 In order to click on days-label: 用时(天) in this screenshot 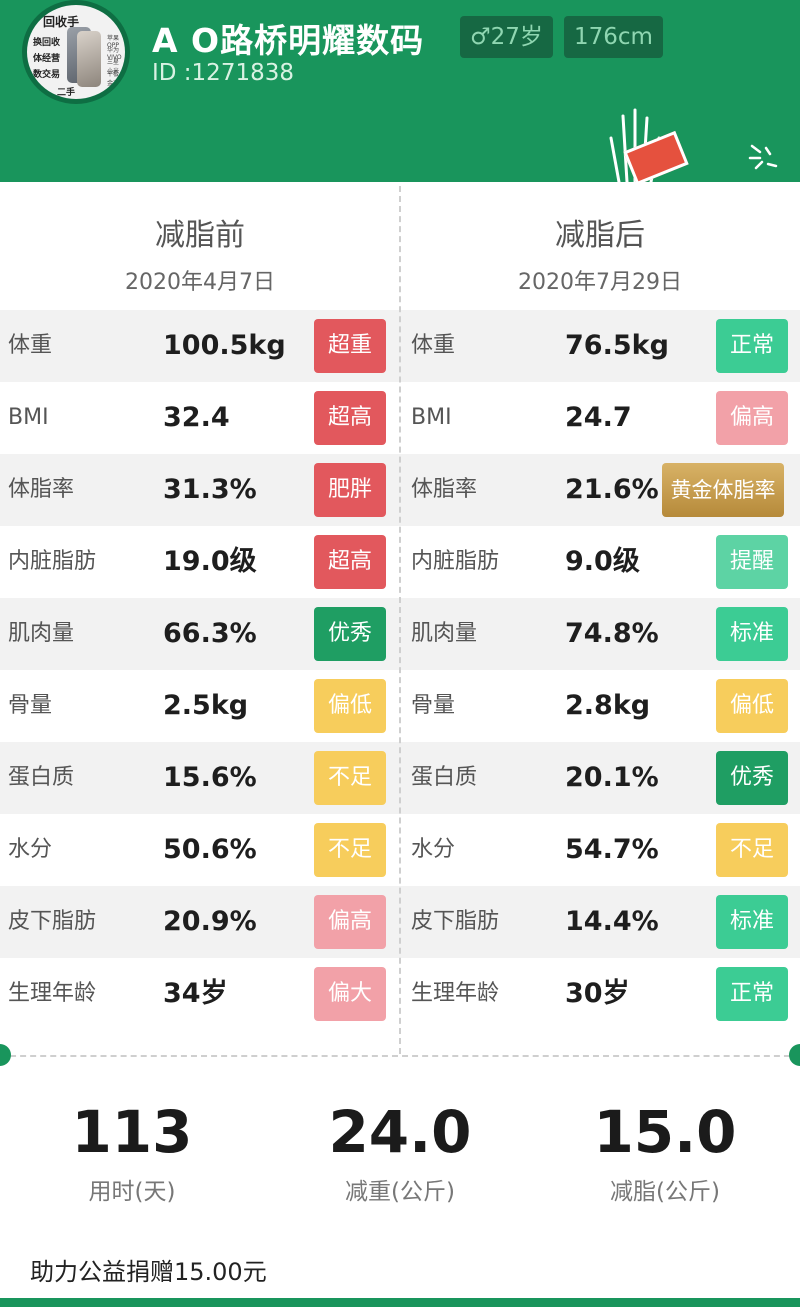, I will do `click(132, 1192)`.